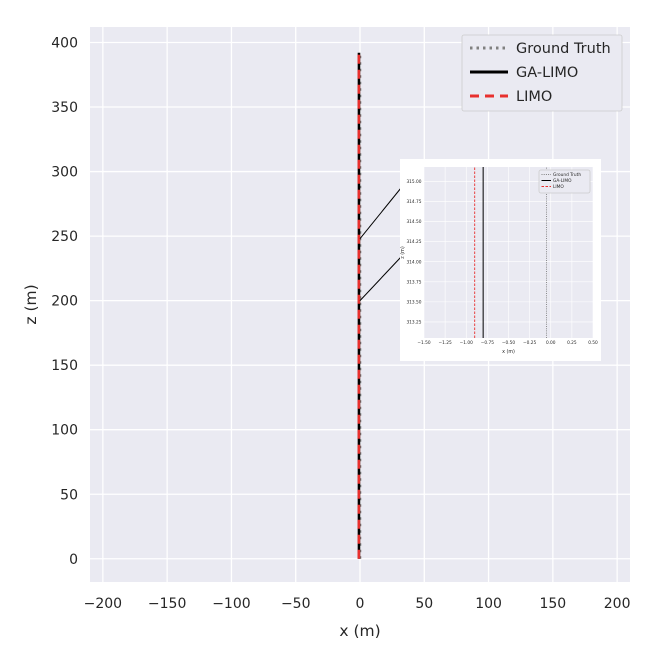  I want to click on main-y-tick-label: 100, so click(64, 431).